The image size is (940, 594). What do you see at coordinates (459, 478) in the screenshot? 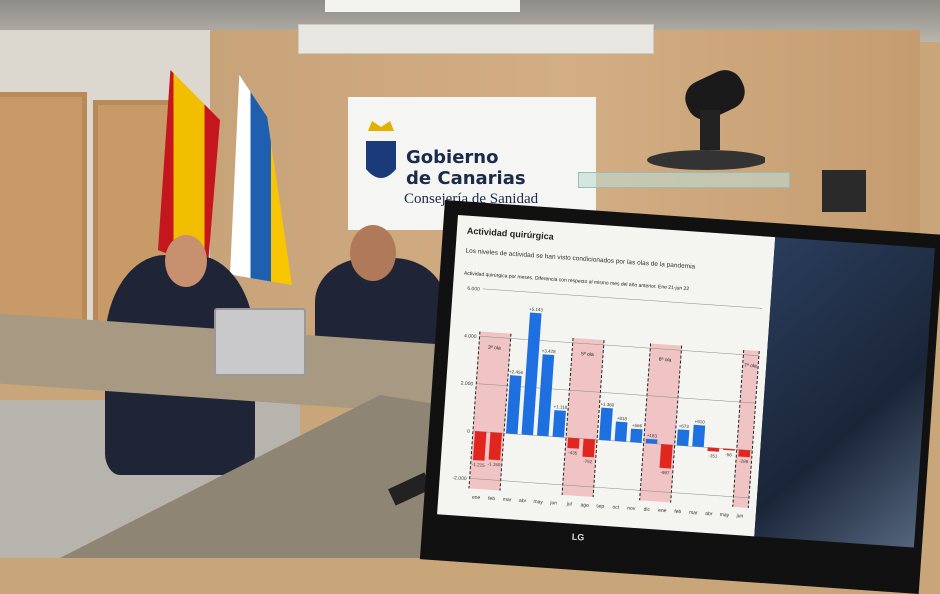
I see `y-tick-label: -2.000` at bounding box center [459, 478].